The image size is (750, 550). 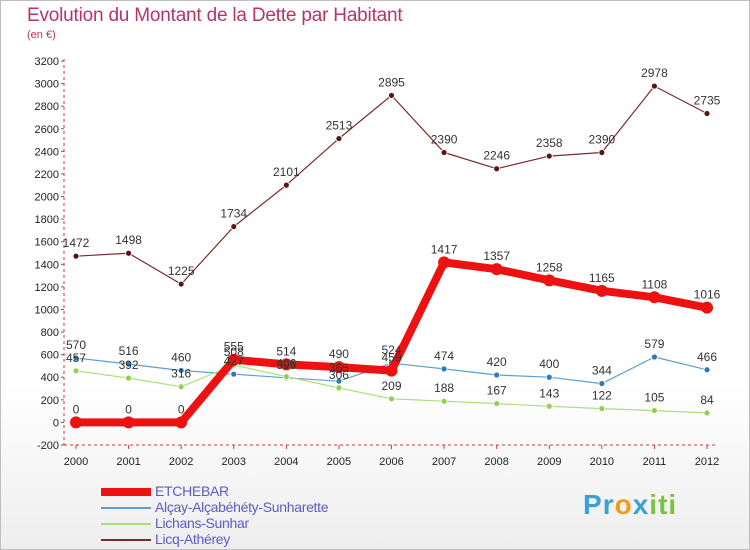 I want to click on y-tick-label: 600, so click(x=50, y=356).